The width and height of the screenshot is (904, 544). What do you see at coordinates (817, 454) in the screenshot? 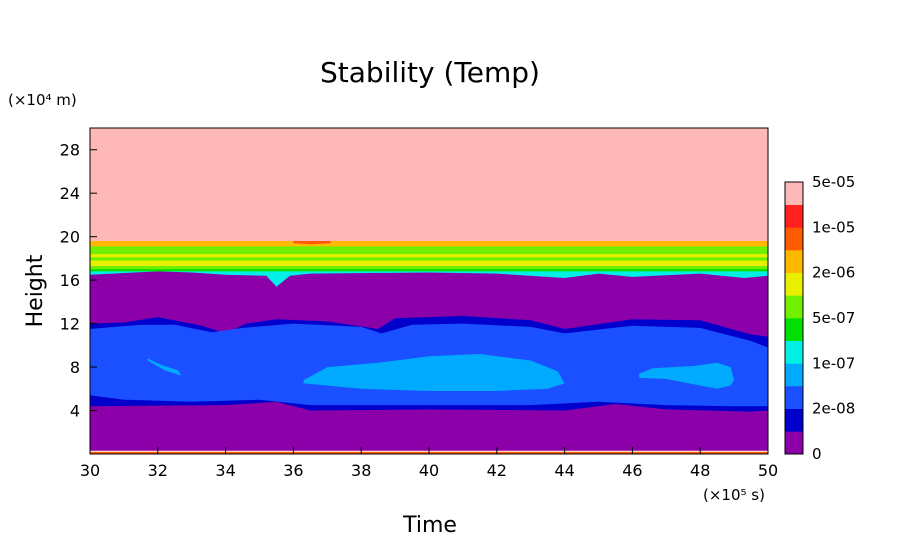
I see `colorbar-label: 0` at bounding box center [817, 454].